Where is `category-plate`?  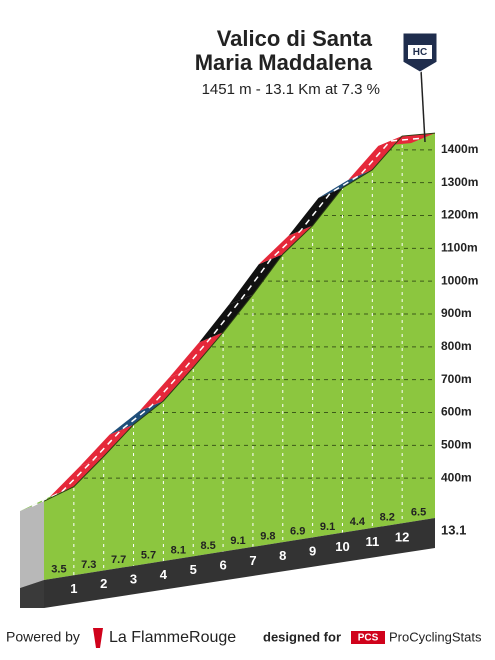
category-plate is located at coordinates (420, 52).